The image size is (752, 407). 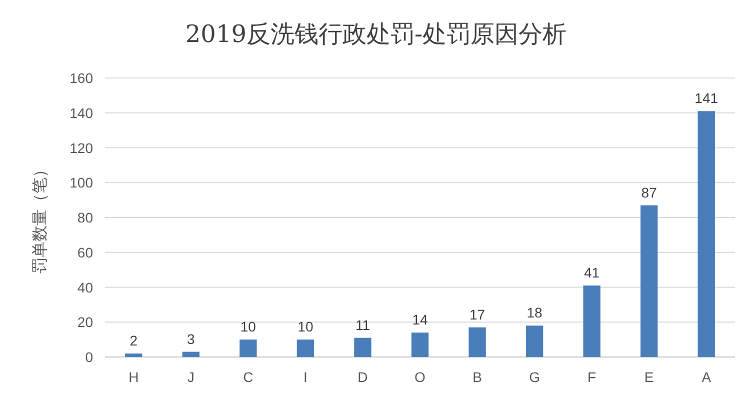 I want to click on y-tick-label: 80, so click(x=85, y=218).